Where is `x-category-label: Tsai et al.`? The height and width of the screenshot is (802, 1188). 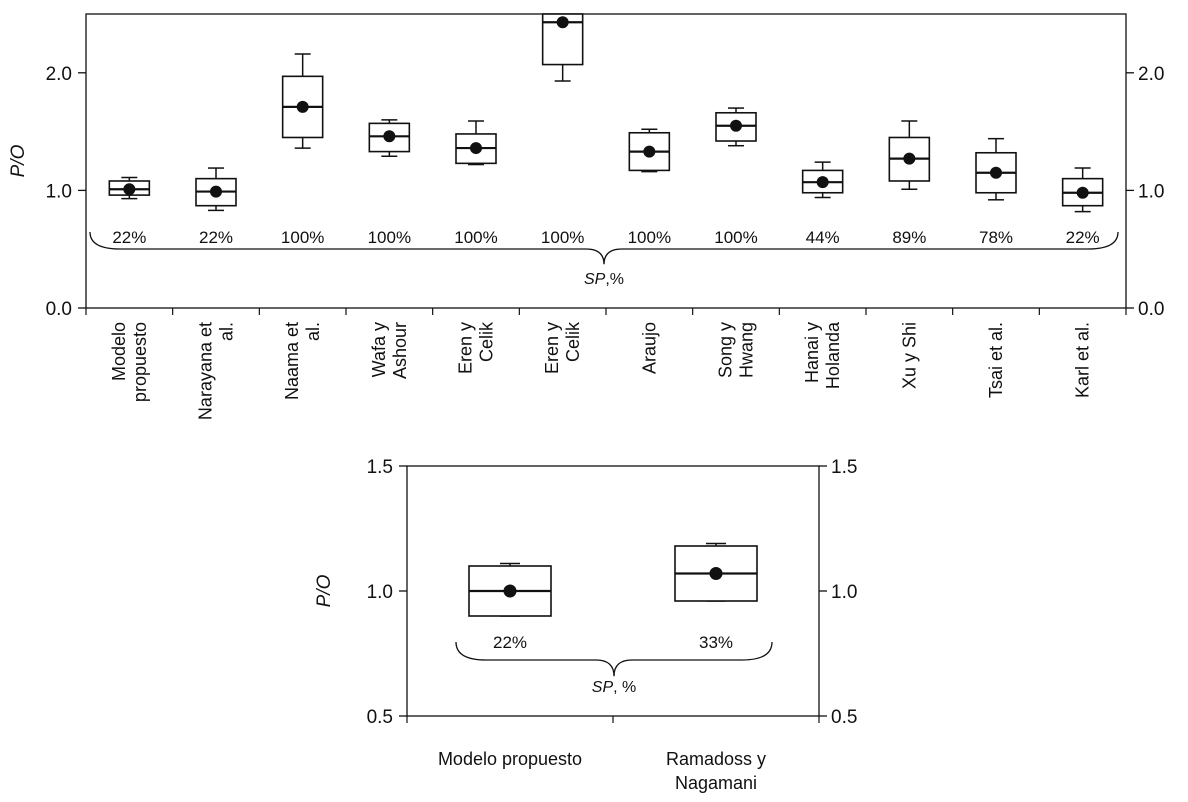 x-category-label: Tsai et al. is located at coordinates (996, 360).